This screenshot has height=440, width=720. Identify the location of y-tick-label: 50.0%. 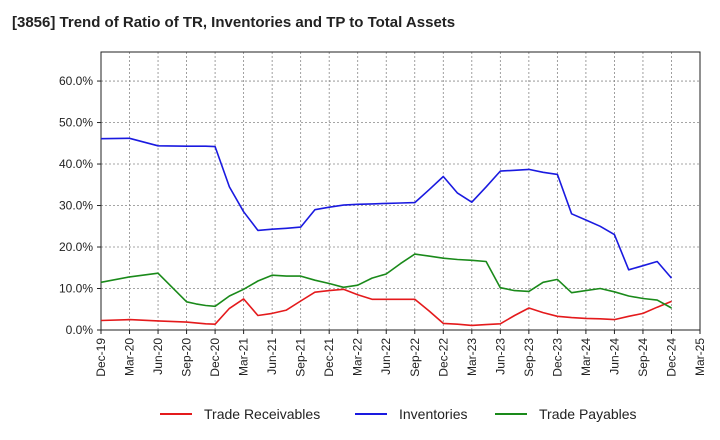
(76, 123).